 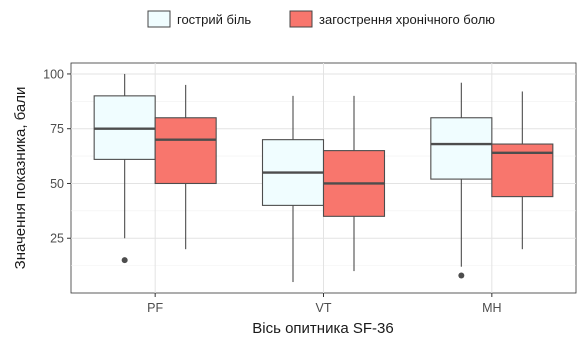 I want to click on legend: гострий біль загострення хронічного болю, so click(x=321, y=19).